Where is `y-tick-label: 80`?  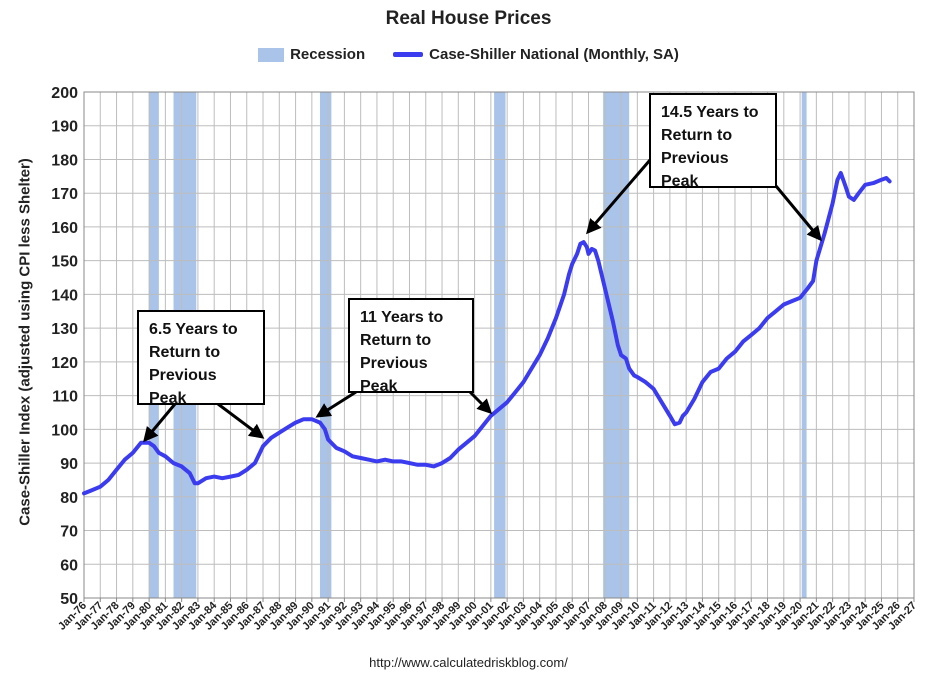
y-tick-label: 80 is located at coordinates (69, 498).